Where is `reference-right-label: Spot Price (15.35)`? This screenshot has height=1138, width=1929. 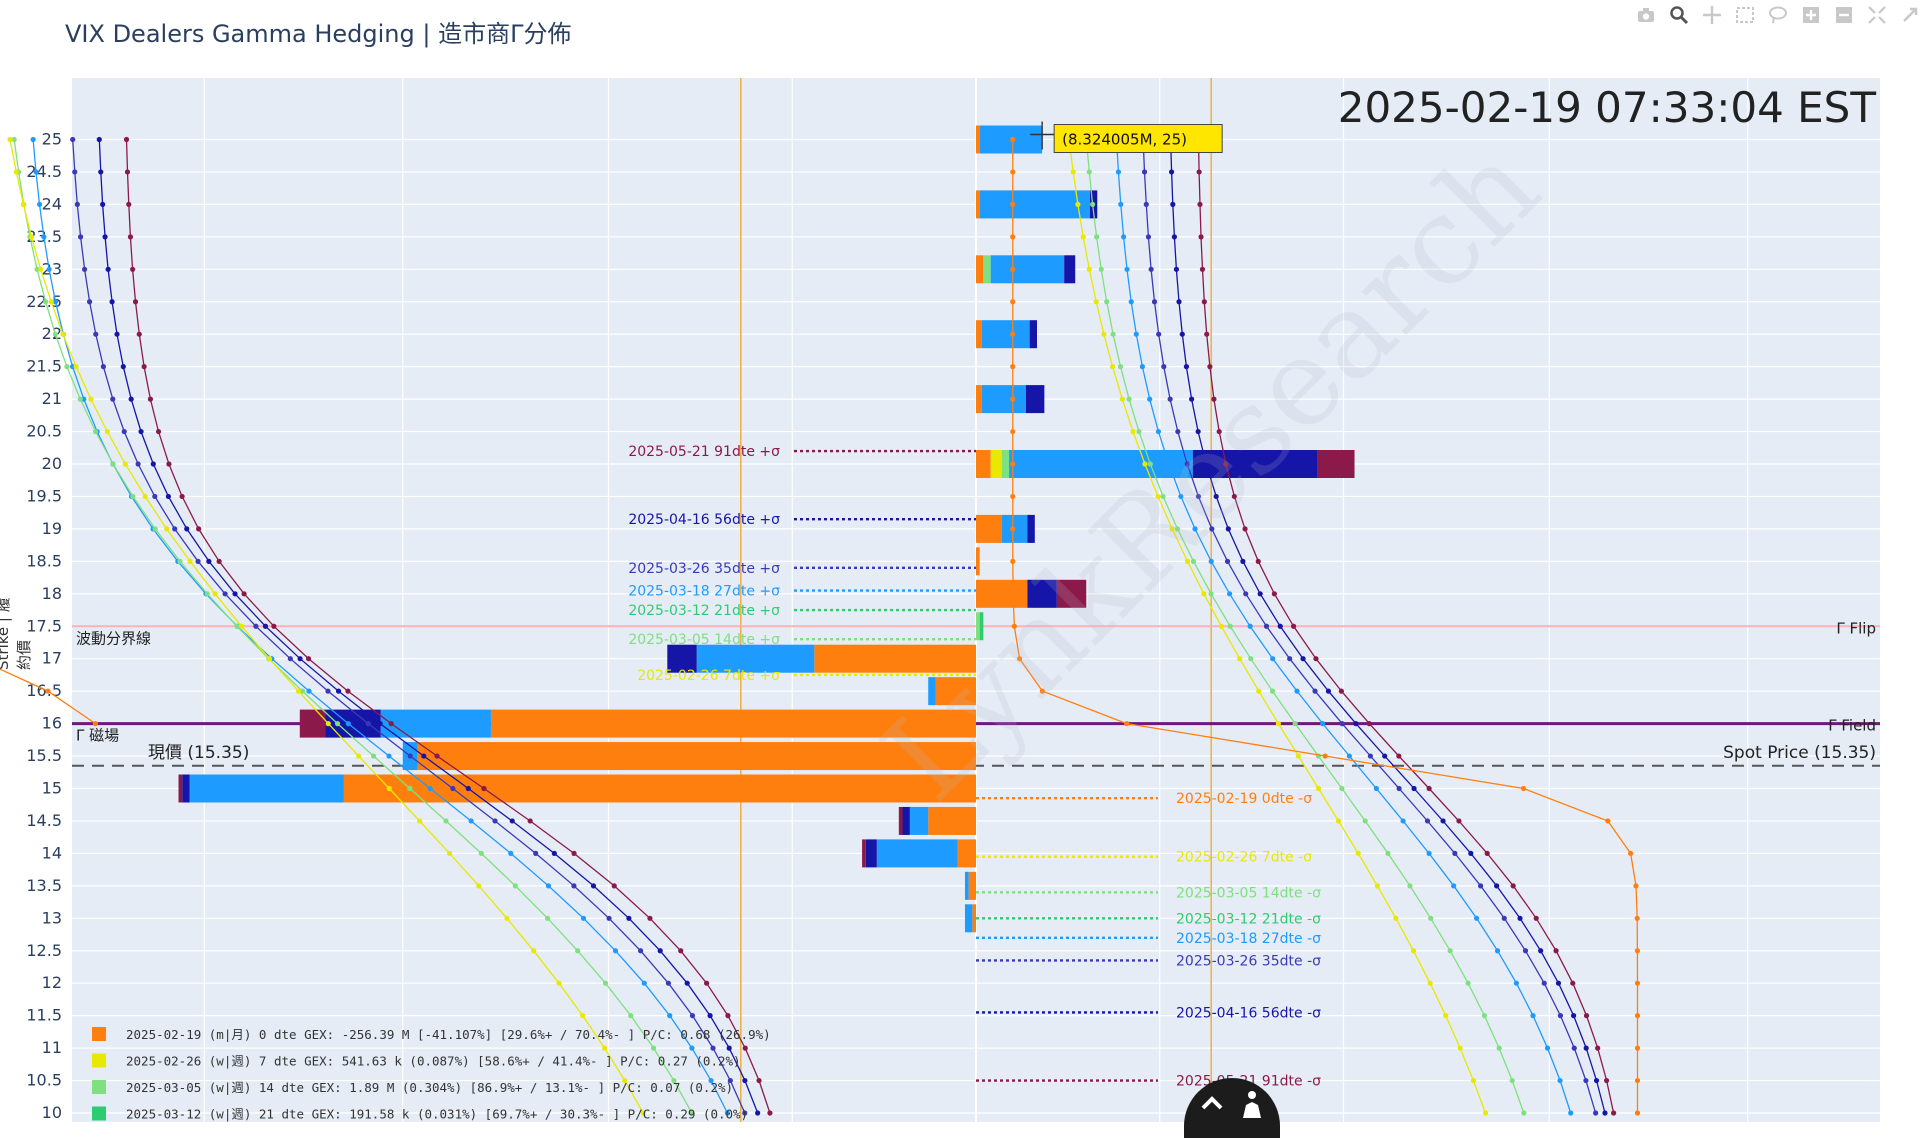 reference-right-label: Spot Price (15.35) is located at coordinates (1799, 753).